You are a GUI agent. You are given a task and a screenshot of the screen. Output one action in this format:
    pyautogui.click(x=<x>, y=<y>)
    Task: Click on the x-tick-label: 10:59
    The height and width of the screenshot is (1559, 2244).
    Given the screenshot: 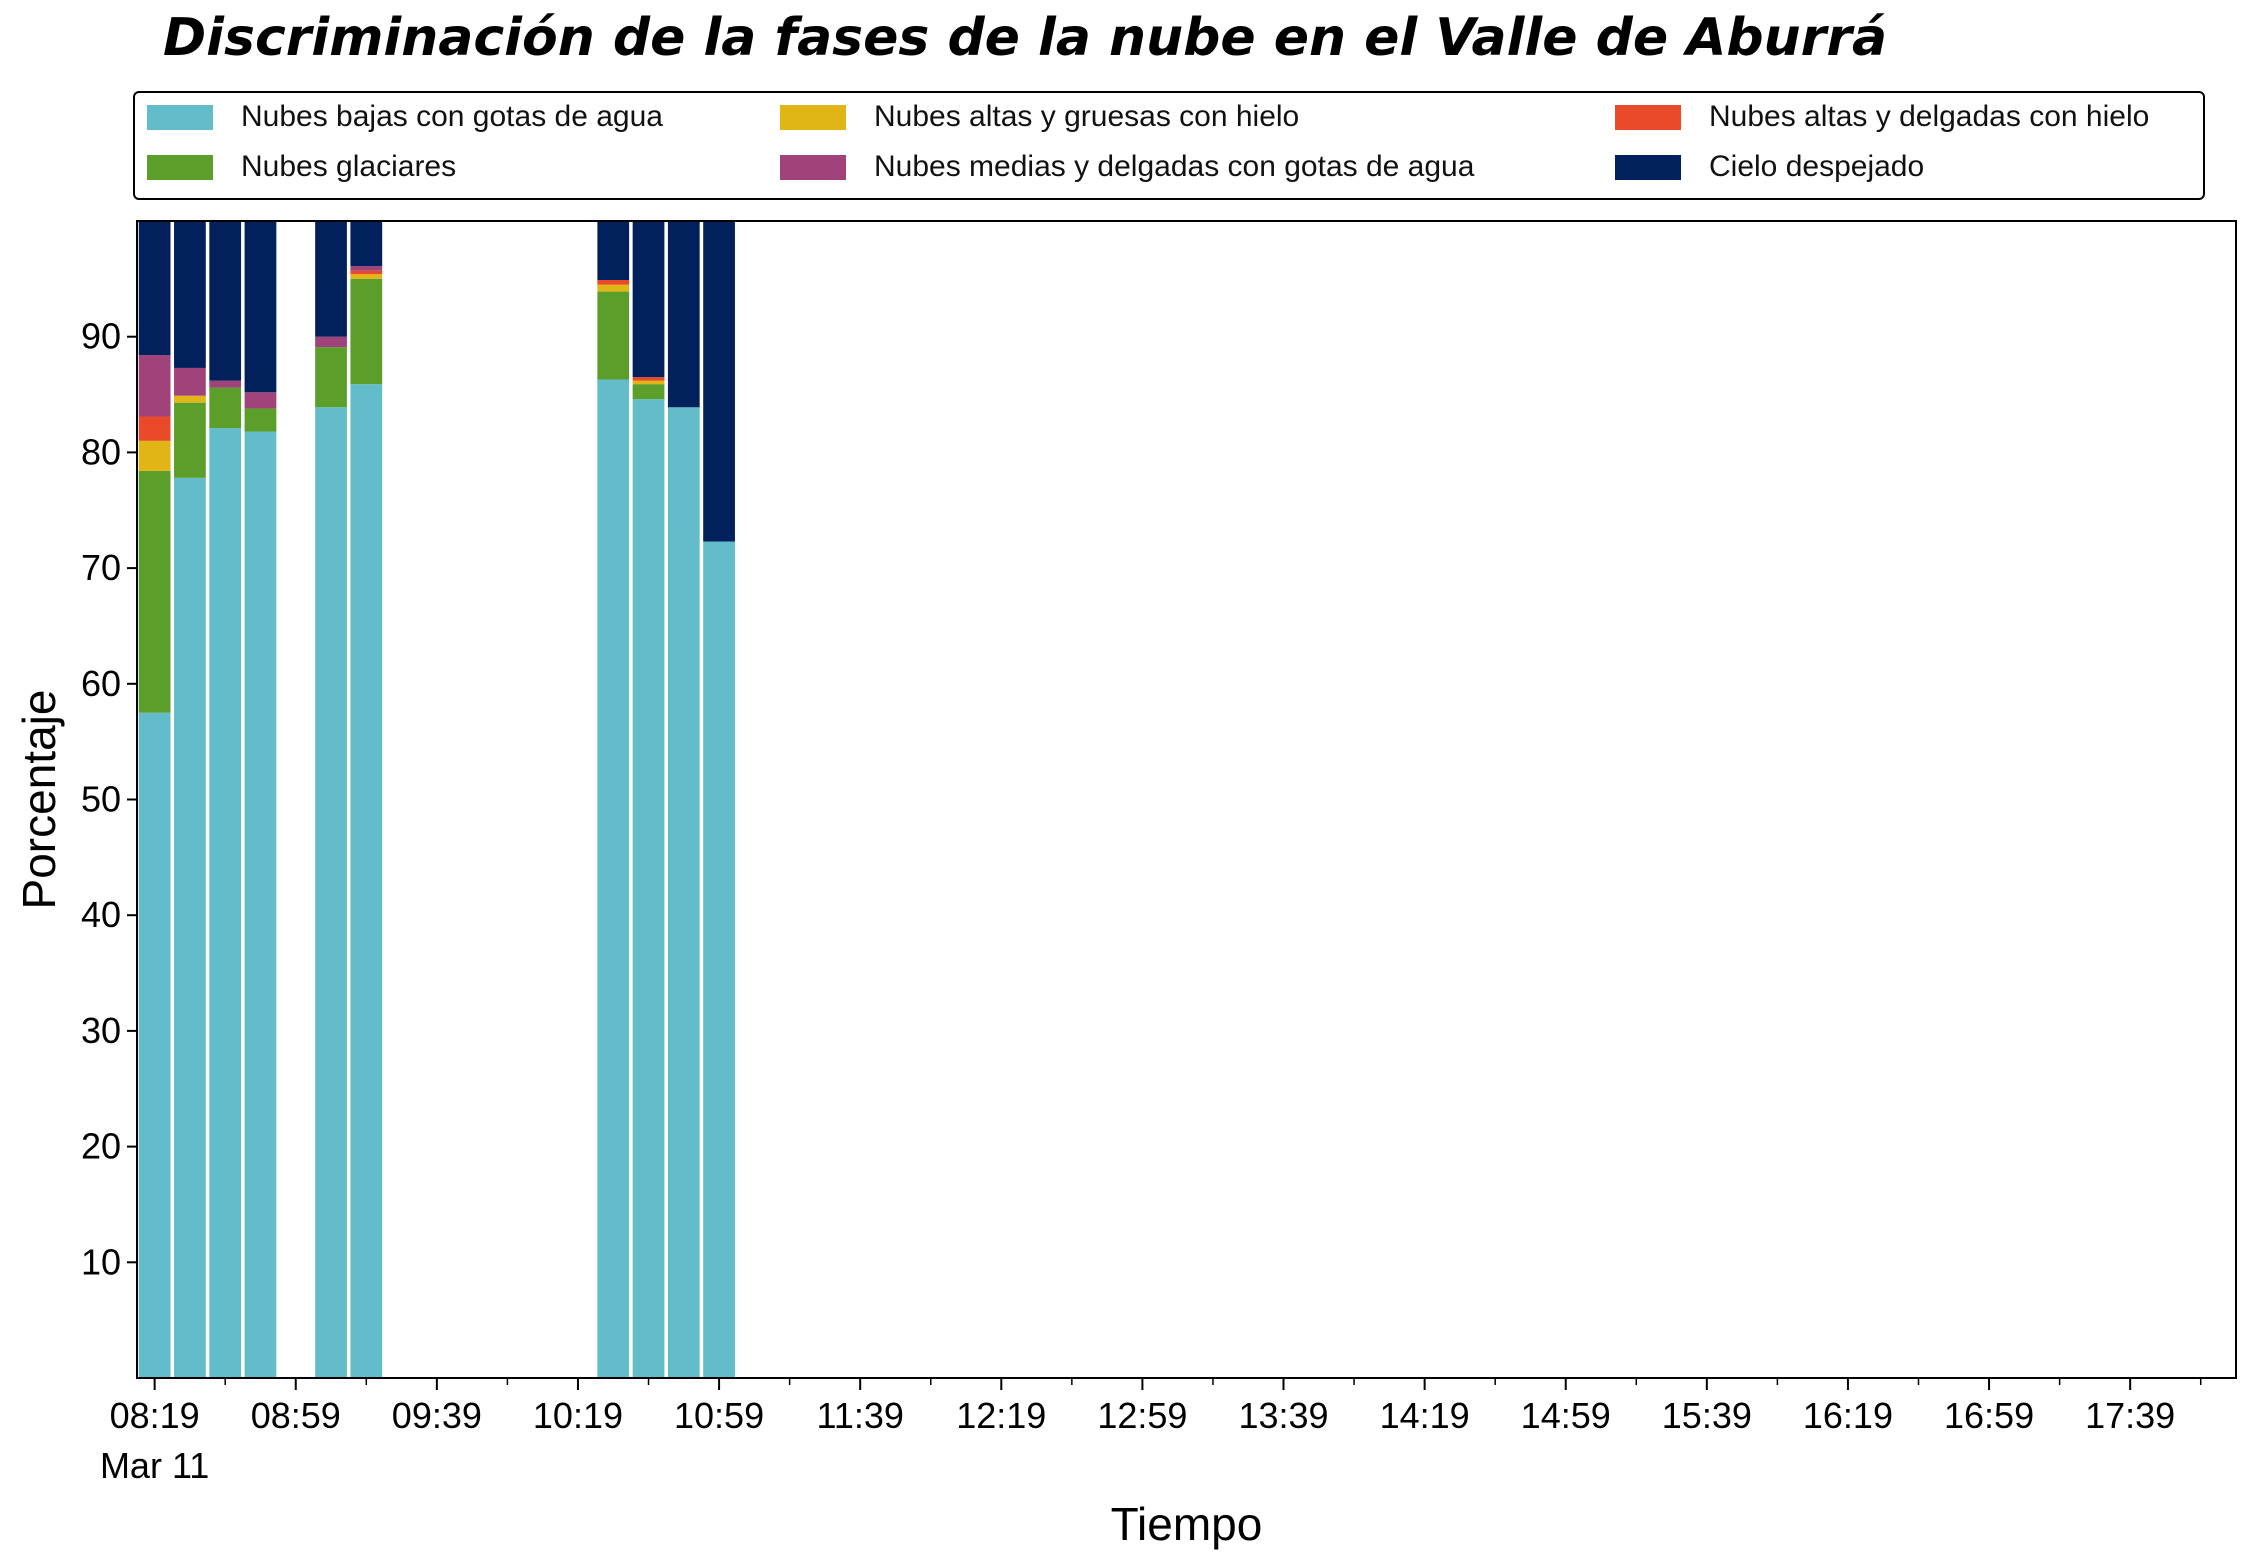 What is the action you would take?
    pyautogui.click(x=719, y=1415)
    